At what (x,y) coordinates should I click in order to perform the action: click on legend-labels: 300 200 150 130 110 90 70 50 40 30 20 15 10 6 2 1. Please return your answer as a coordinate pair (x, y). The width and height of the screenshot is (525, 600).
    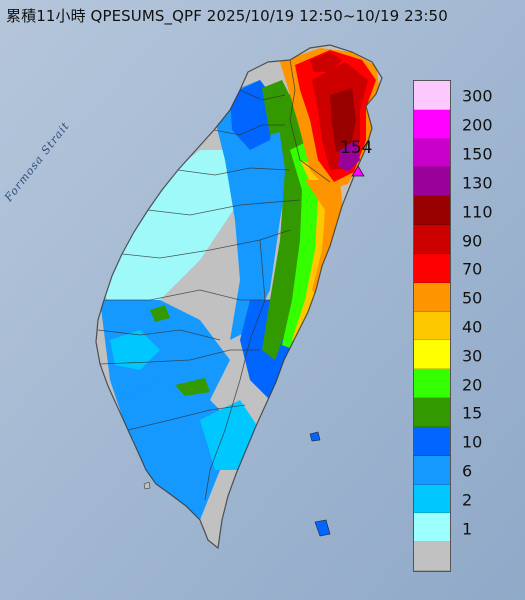
    Looking at the image, I should click on (492, 325).